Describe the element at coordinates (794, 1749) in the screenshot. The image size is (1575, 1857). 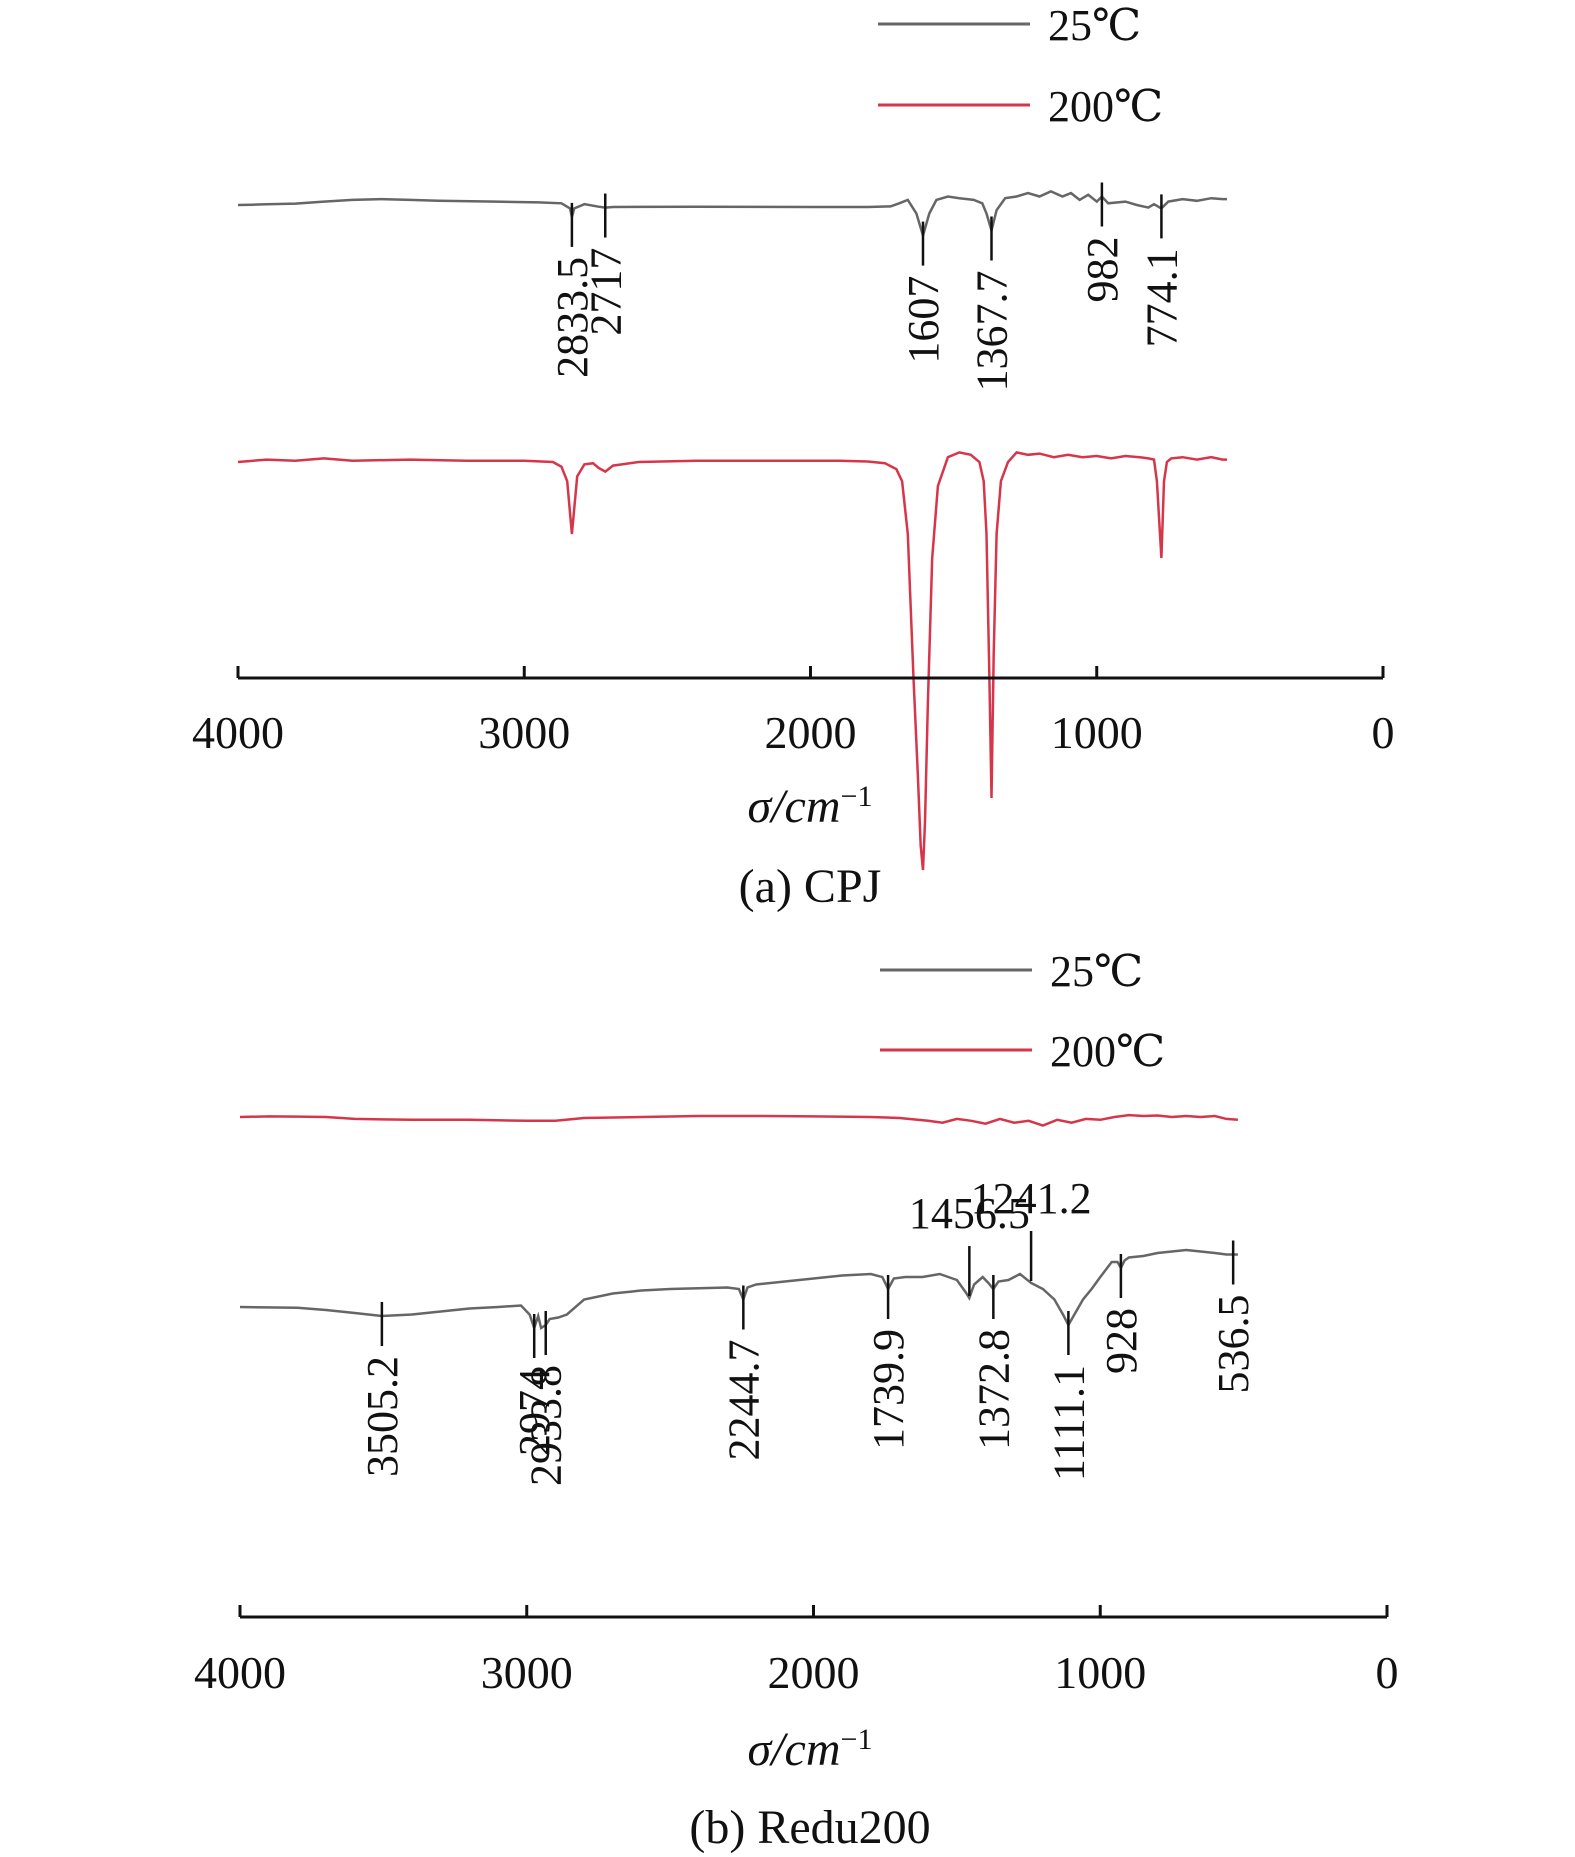
I see `x-axis-label-b-text: σ/cm` at that location.